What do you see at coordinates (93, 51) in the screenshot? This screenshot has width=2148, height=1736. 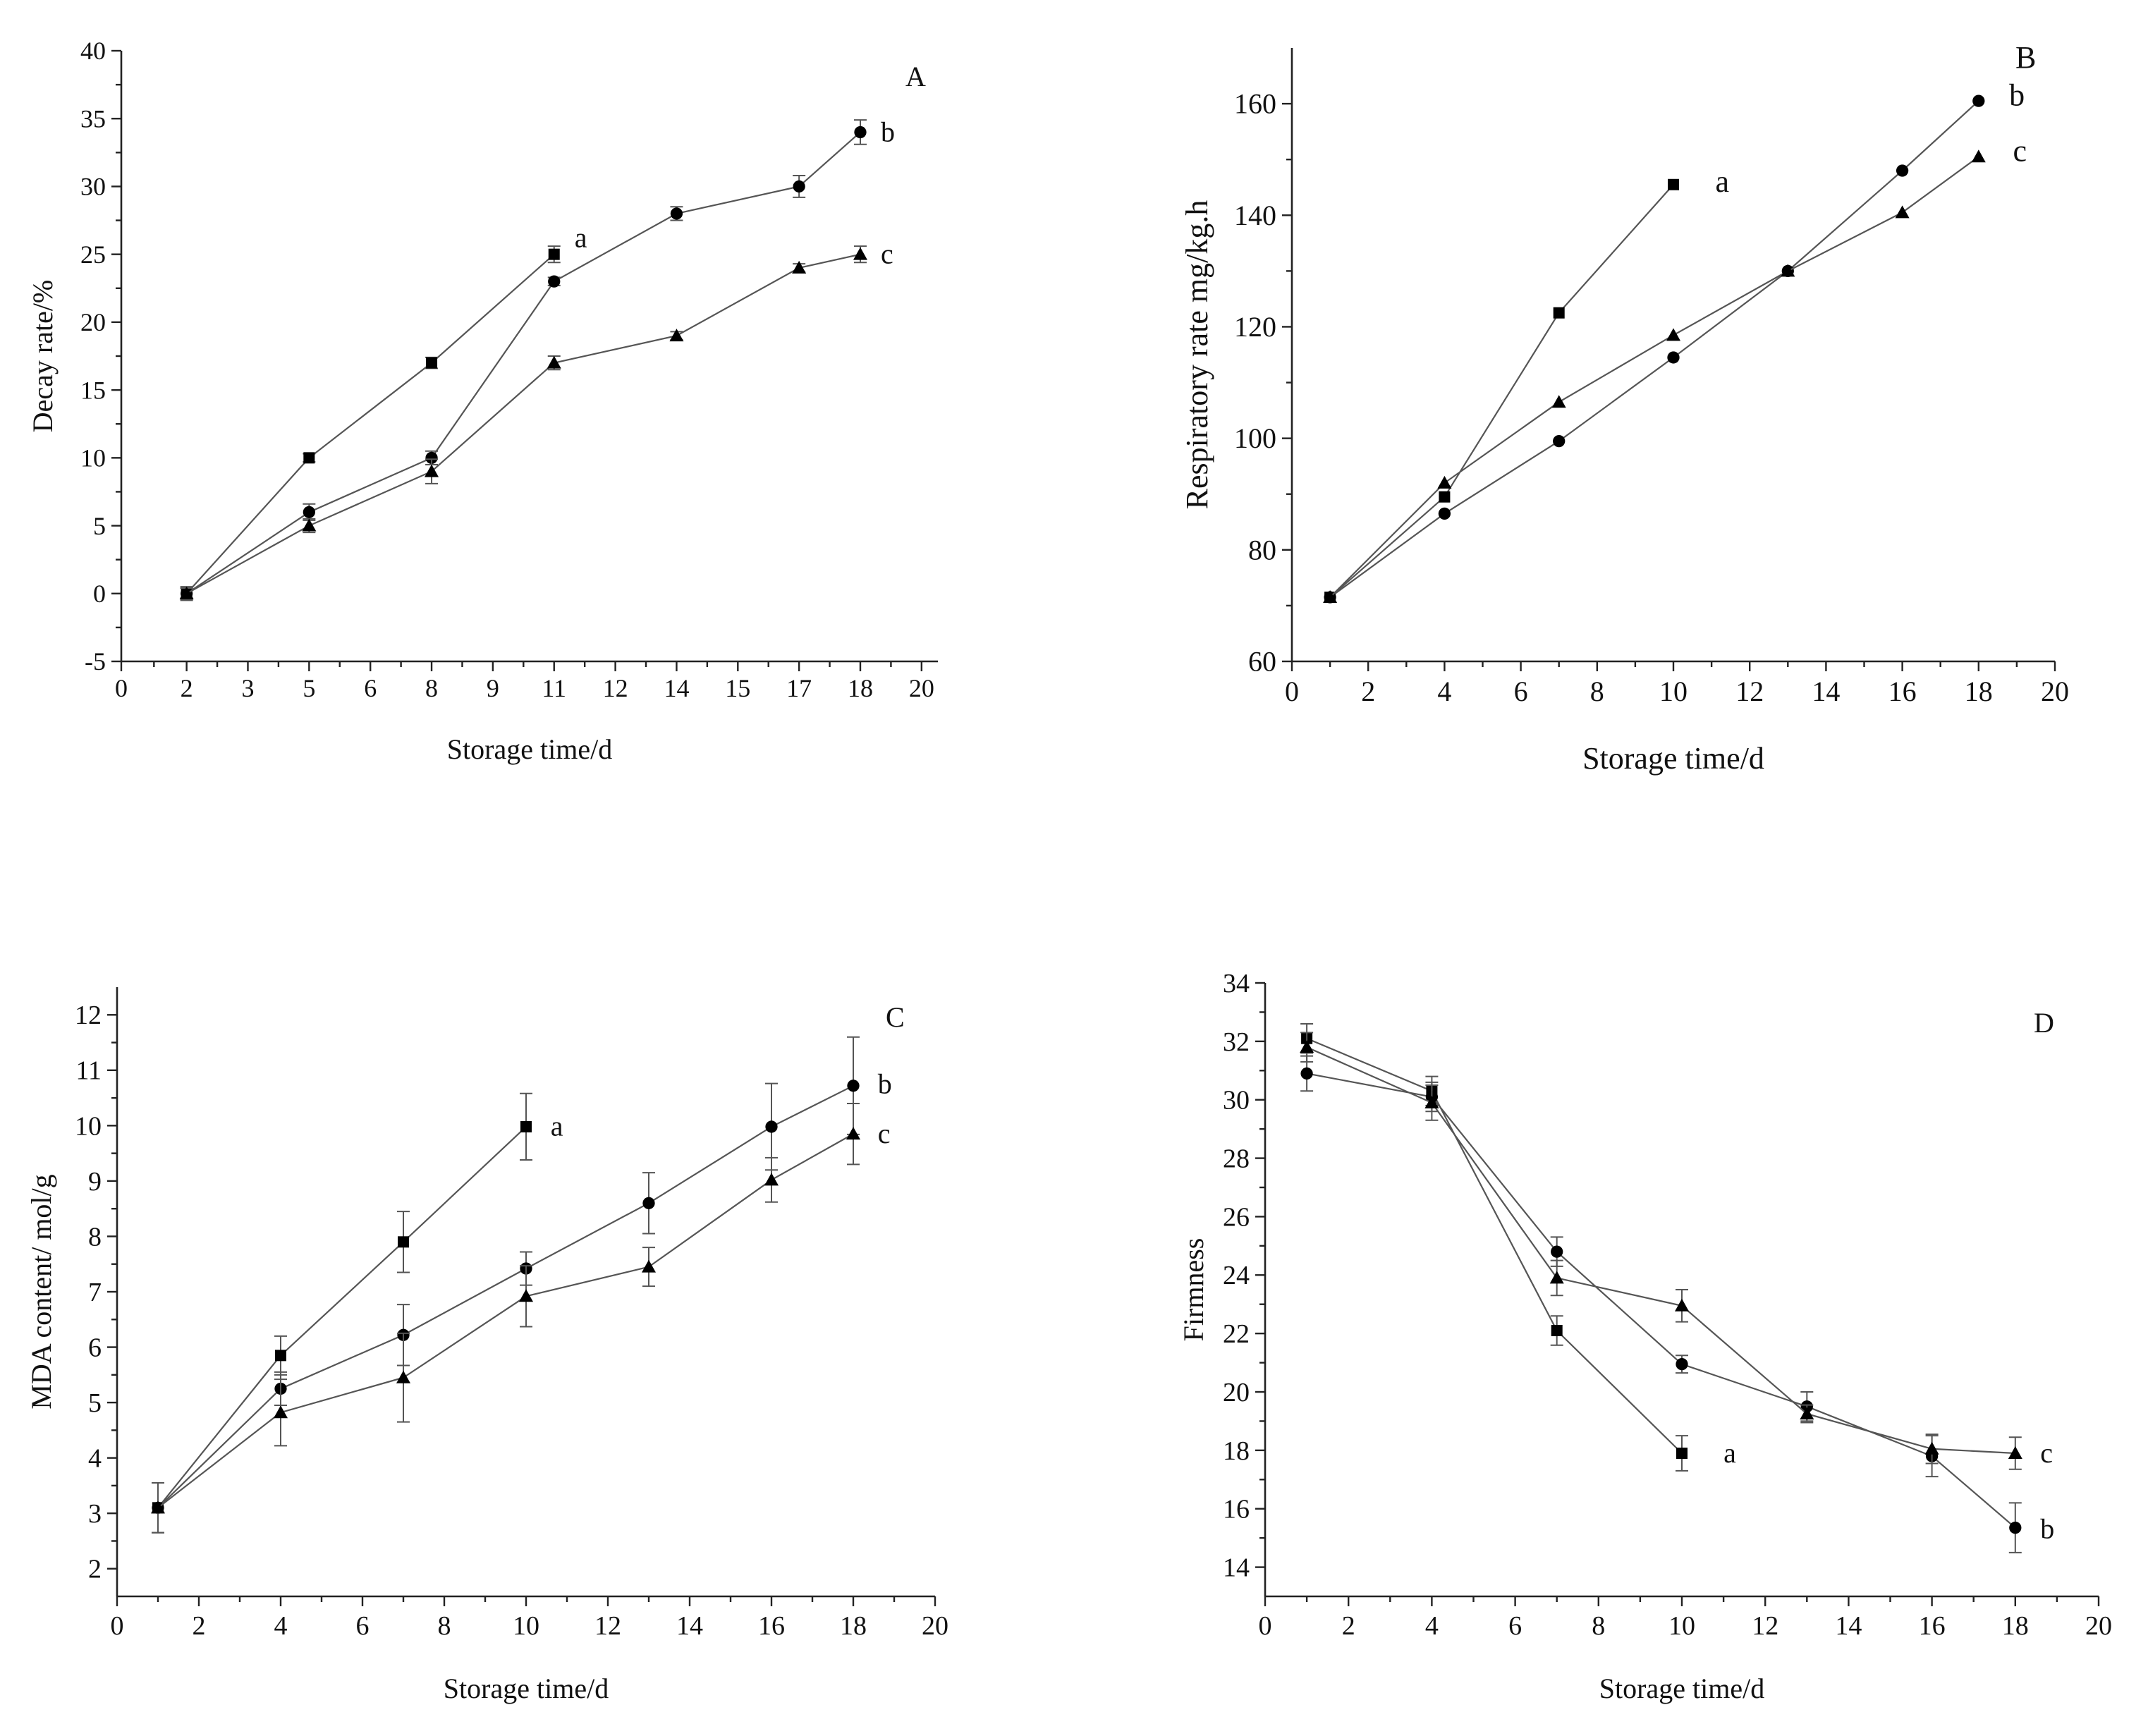 I see `y-tick-label: 40` at bounding box center [93, 51].